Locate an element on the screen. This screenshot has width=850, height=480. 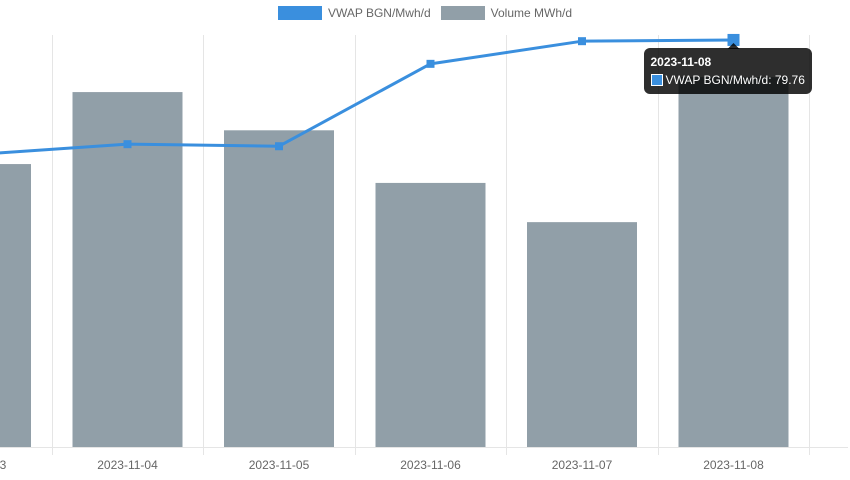
tooltip-row: VWAP BGN/Mwh/d: 79.76 is located at coordinates (727, 80).